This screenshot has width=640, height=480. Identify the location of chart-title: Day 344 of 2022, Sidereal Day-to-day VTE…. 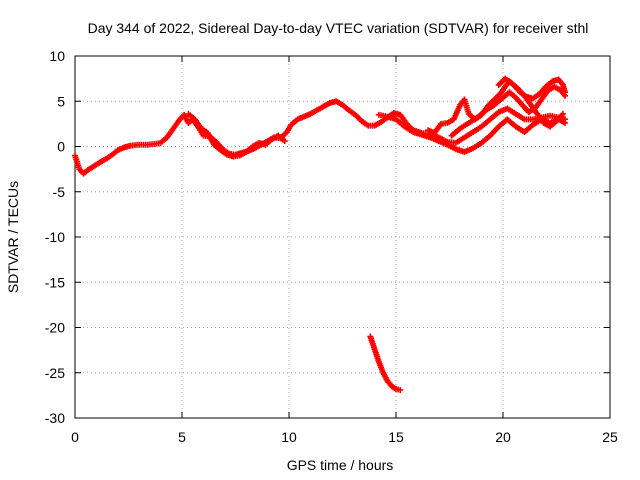
(338, 28).